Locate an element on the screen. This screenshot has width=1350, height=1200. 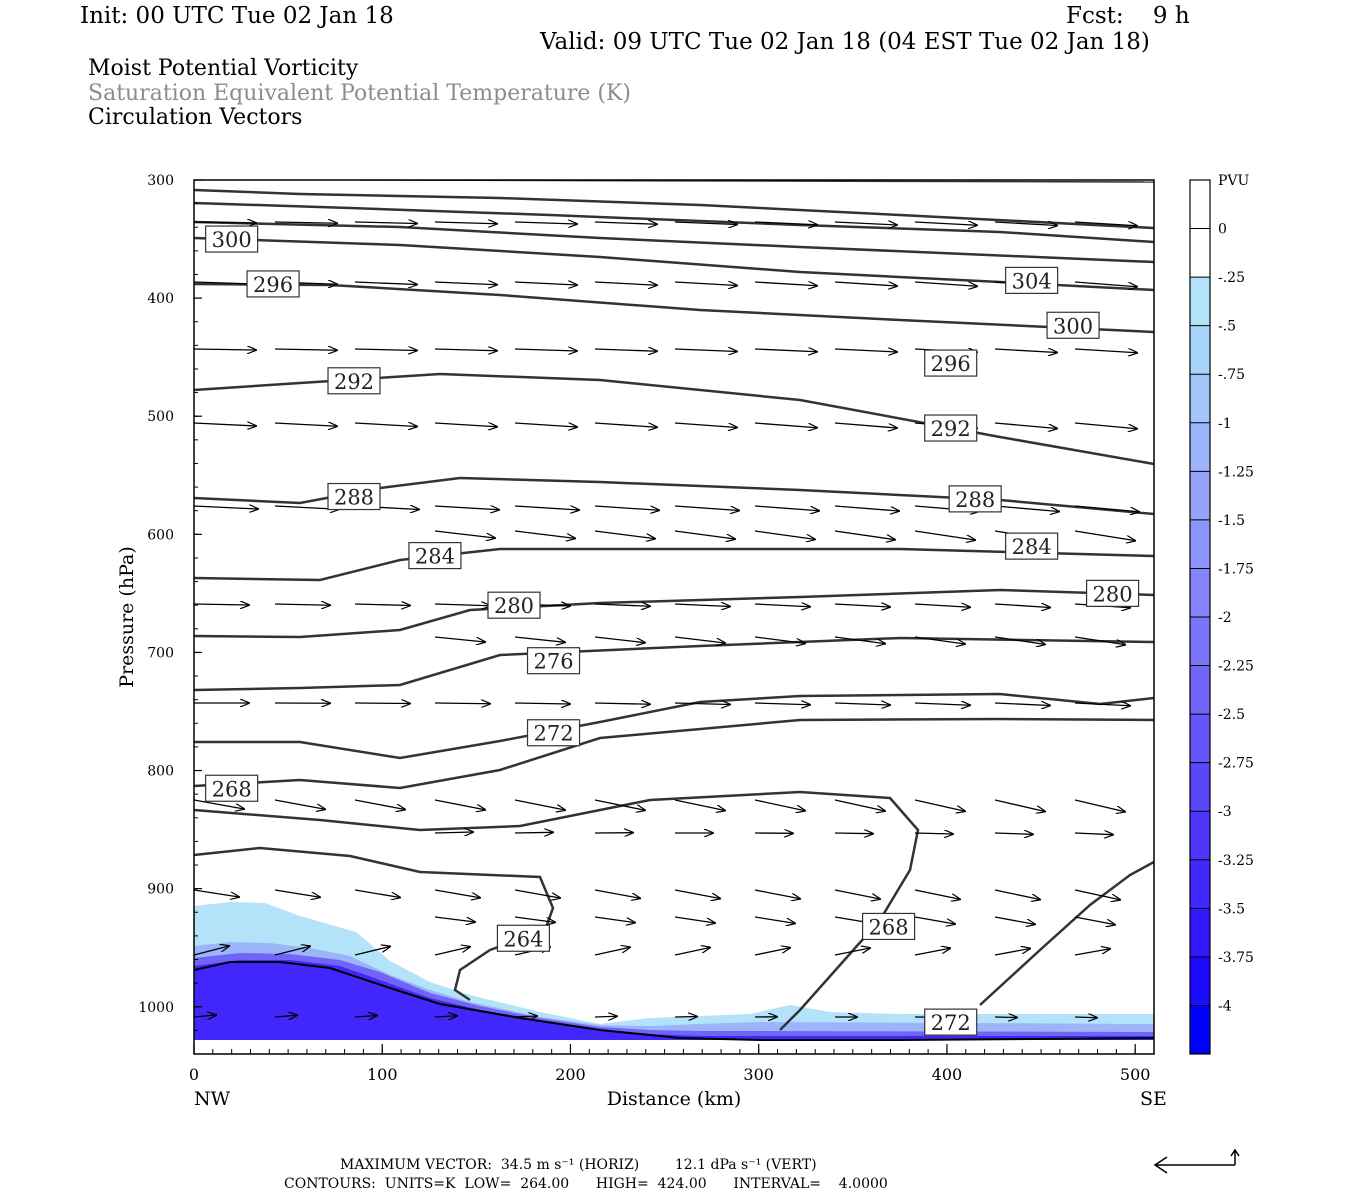
contour-label: 268 is located at coordinates (232, 789).